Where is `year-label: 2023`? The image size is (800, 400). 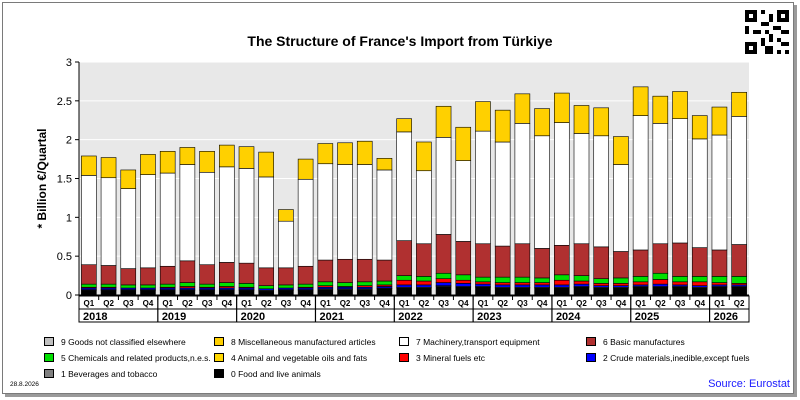 year-label: 2023 is located at coordinates (489, 317).